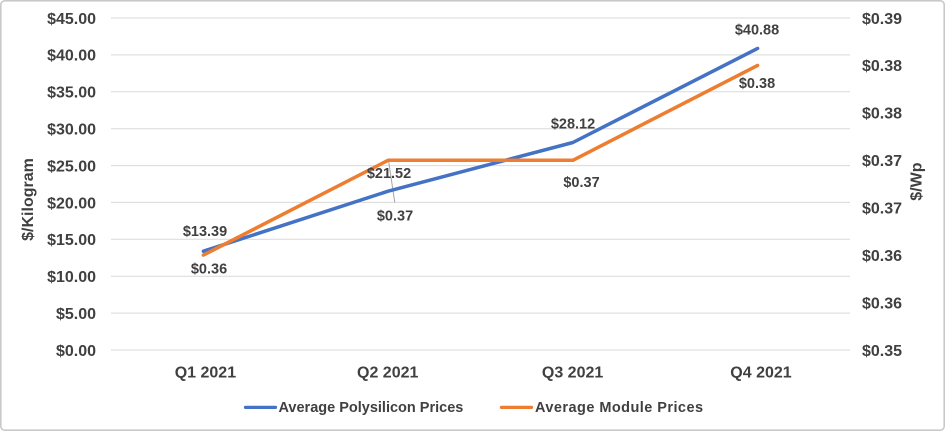 The image size is (945, 433). Describe the element at coordinates (28, 199) in the screenshot. I see `svg-text: $/Kilogram` at that location.